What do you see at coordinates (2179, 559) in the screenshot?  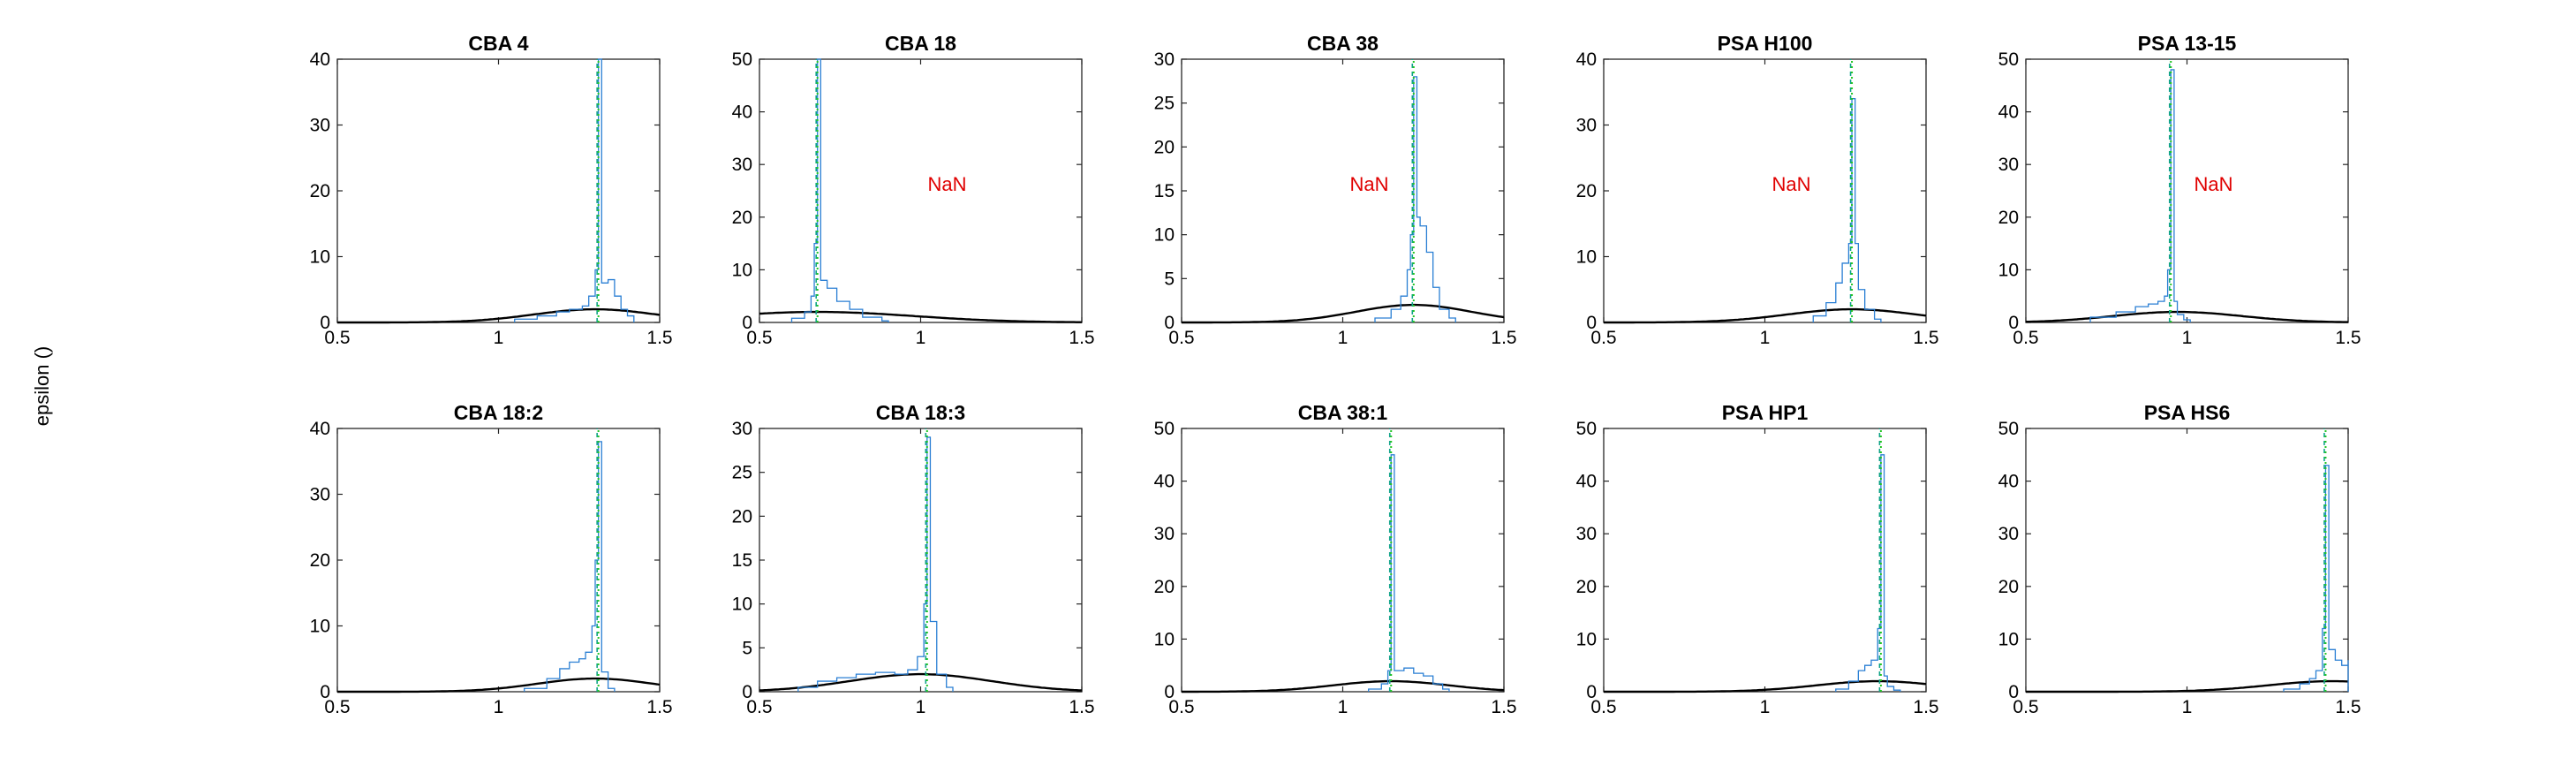 I see `subplot-10: 0.5 1 1.5 0 10 20 30 40 50 PSA HS6` at bounding box center [2179, 559].